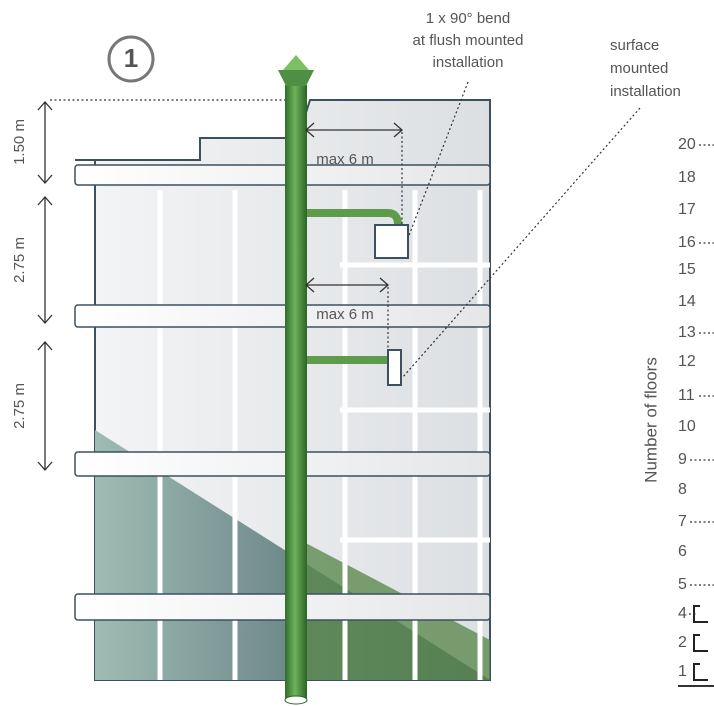 The height and width of the screenshot is (706, 714). Describe the element at coordinates (682, 584) in the screenshot. I see `floor-number: 5` at that location.